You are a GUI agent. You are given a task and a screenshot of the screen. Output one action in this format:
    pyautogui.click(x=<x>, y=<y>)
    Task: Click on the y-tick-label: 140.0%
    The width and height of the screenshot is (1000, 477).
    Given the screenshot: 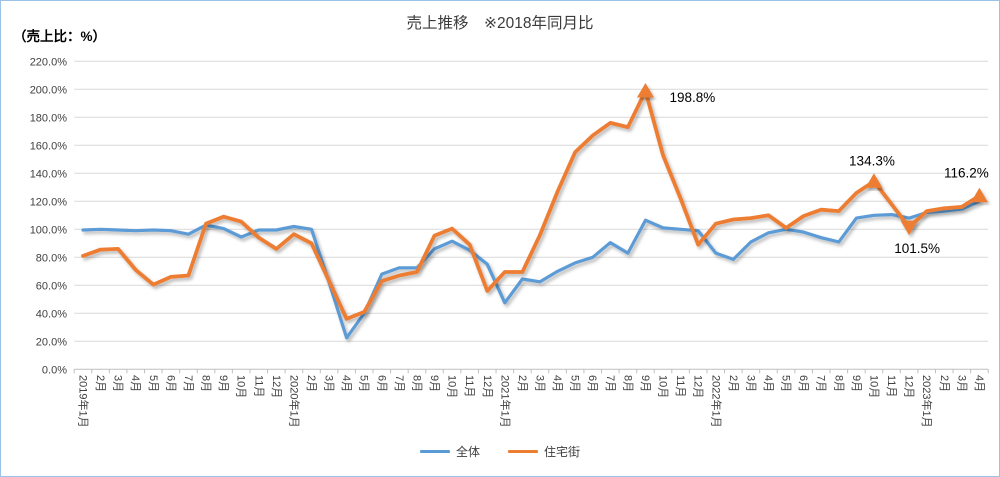 What is the action you would take?
    pyautogui.click(x=49, y=174)
    